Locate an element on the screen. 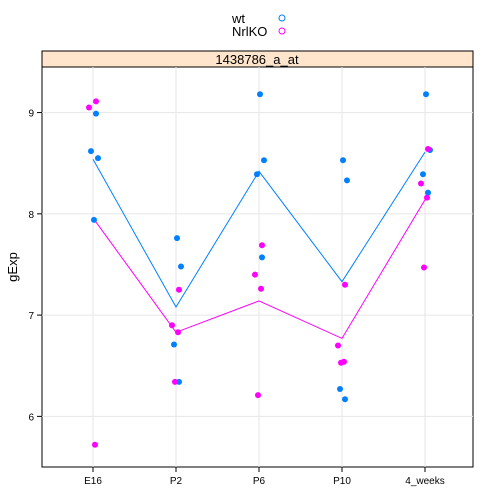  x-tick-label: P2 is located at coordinates (176, 481).